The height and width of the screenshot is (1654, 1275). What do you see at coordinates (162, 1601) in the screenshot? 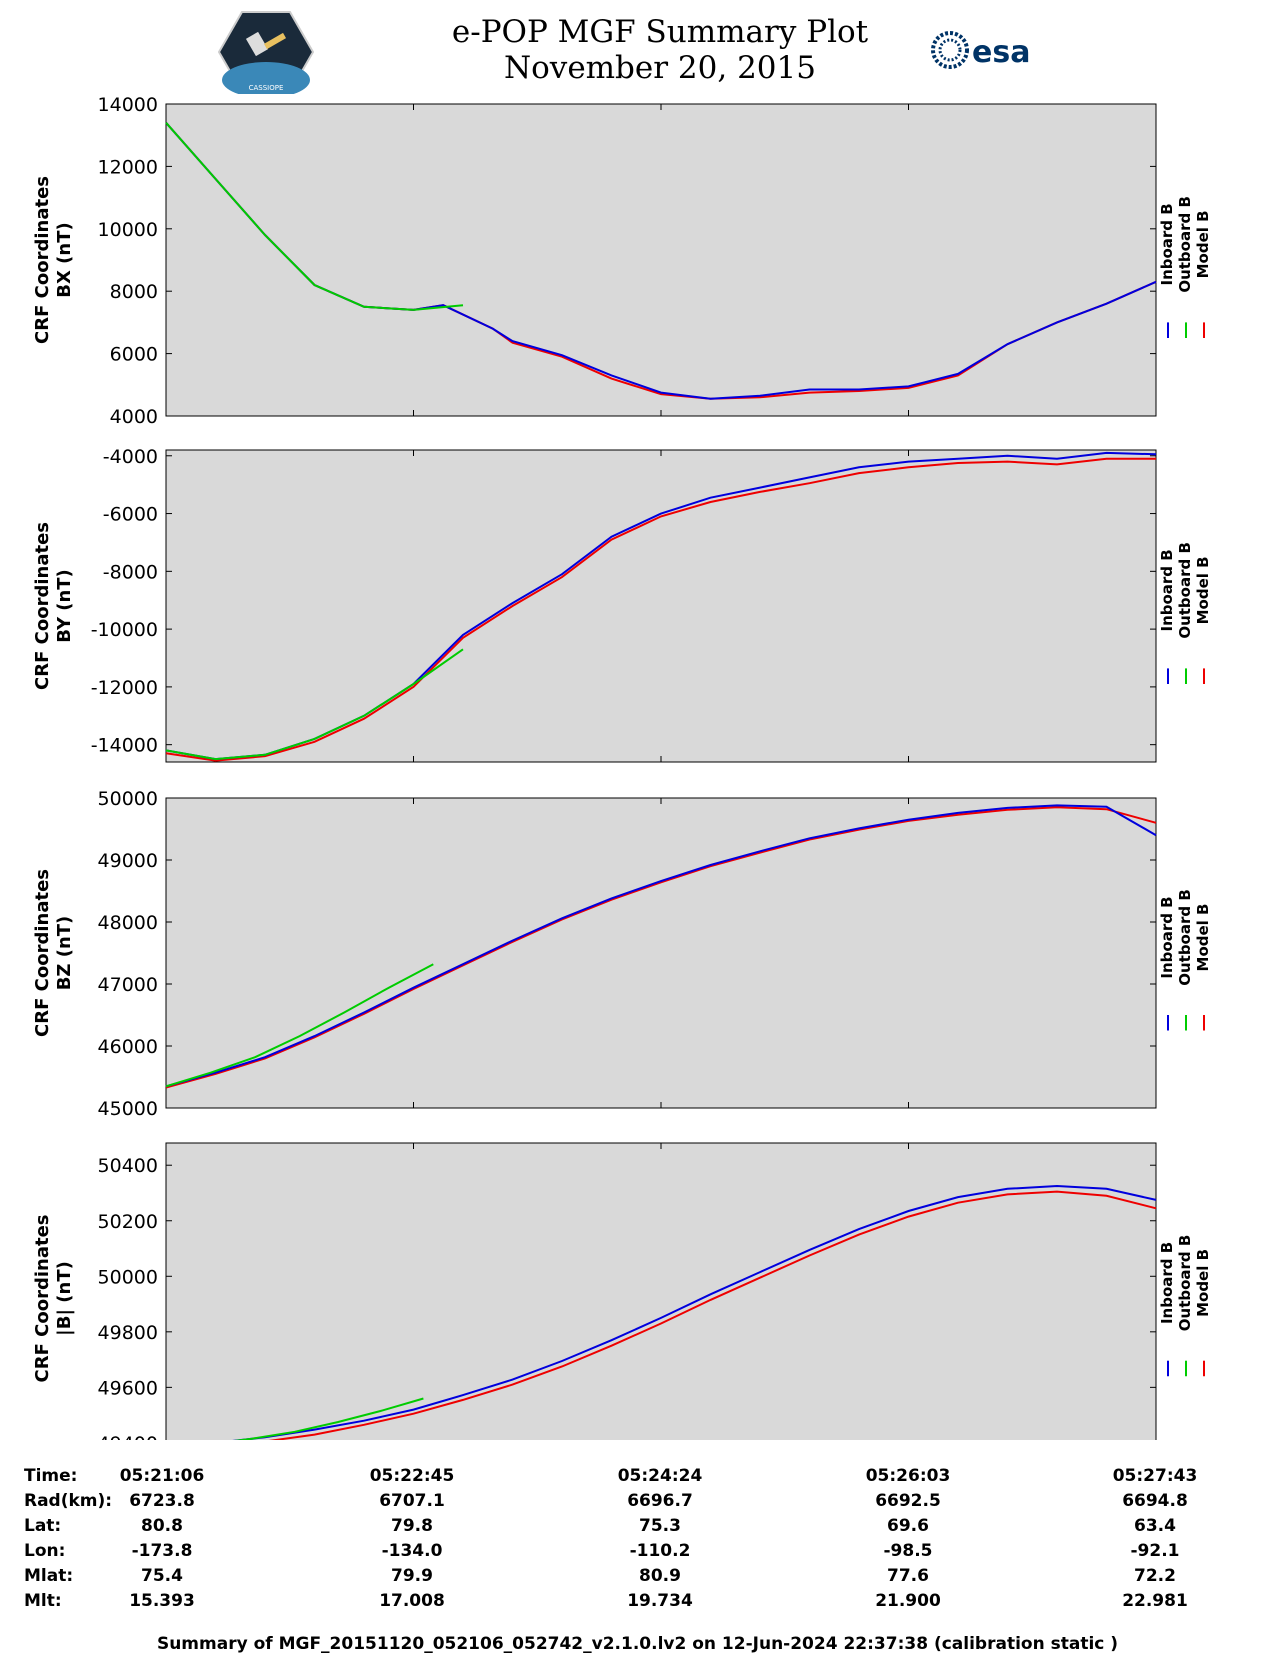
I see `info-value: 15.393` at bounding box center [162, 1601].